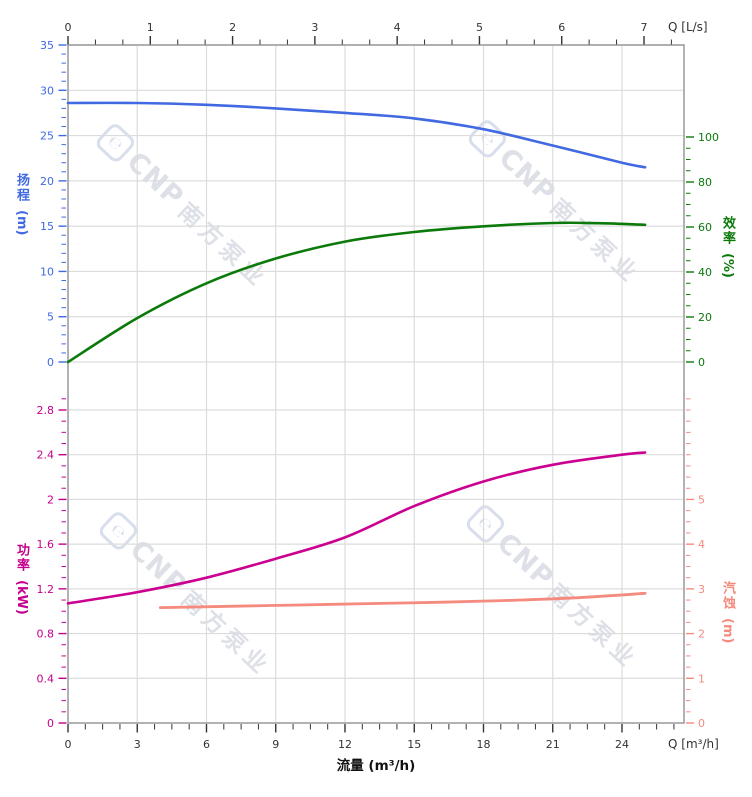  Describe the element at coordinates (47, 271) in the screenshot. I see `svg-text: 10` at that location.